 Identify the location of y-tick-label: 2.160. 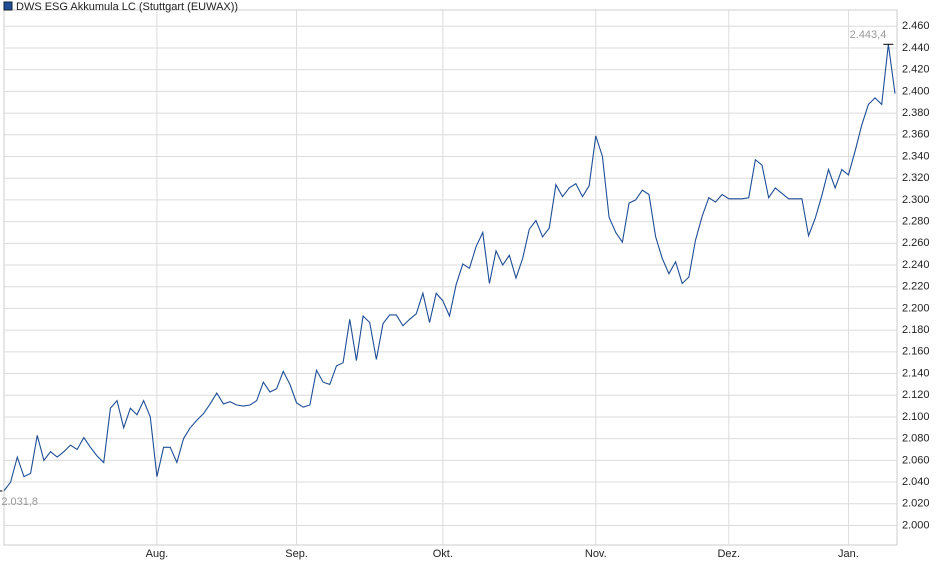
(916, 352).